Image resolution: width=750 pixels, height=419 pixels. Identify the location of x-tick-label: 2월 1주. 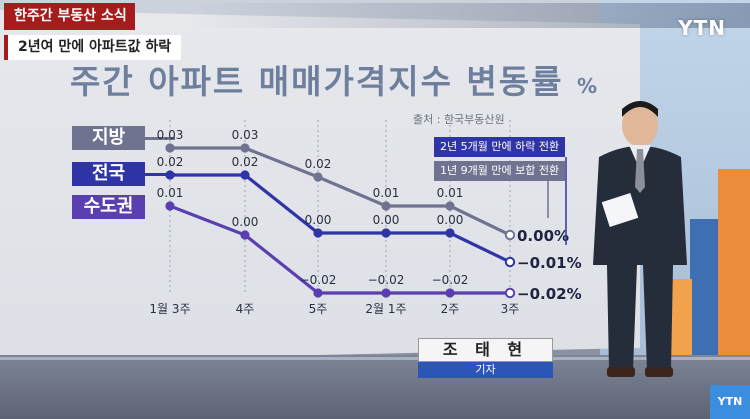
(385, 309).